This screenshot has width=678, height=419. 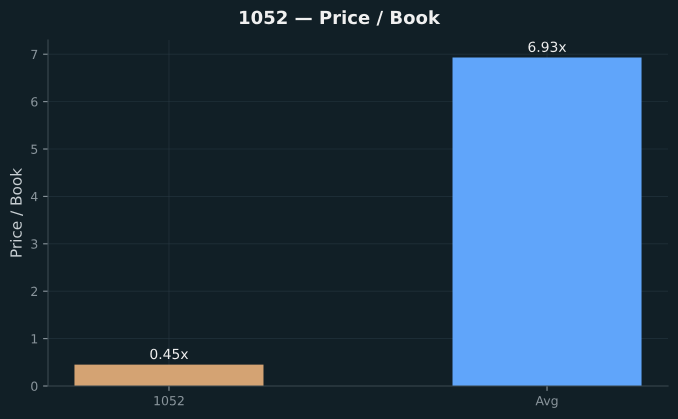 What do you see at coordinates (34, 244) in the screenshot?
I see `y-tick-label: 3` at bounding box center [34, 244].